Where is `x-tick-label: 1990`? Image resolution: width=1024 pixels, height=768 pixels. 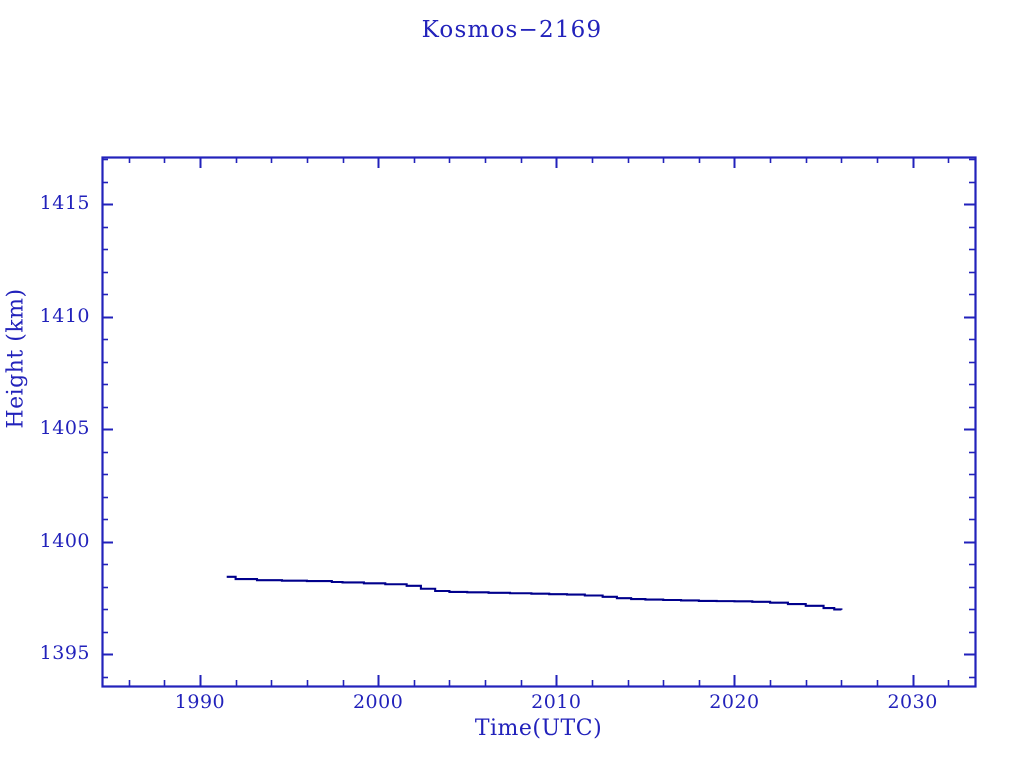
x-tick-label: 1990 is located at coordinates (200, 702).